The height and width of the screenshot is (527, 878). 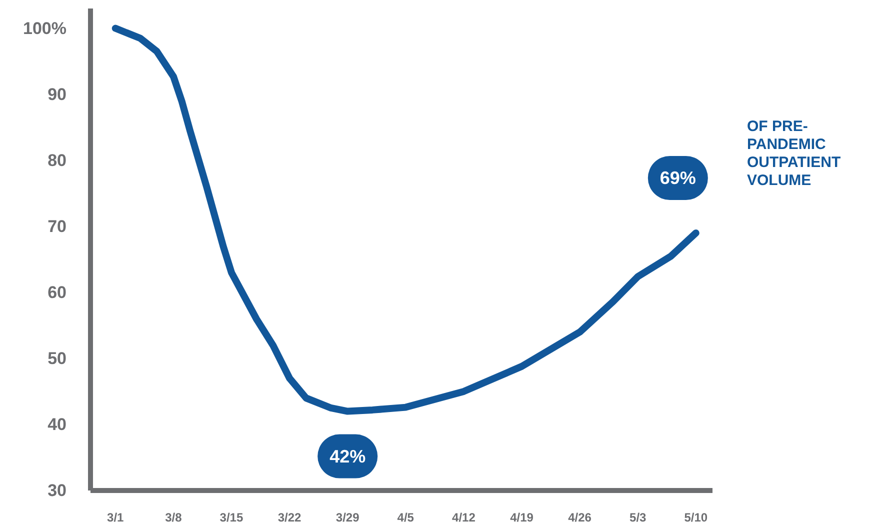 I want to click on x-tick-label: 3/1, so click(x=115, y=517).